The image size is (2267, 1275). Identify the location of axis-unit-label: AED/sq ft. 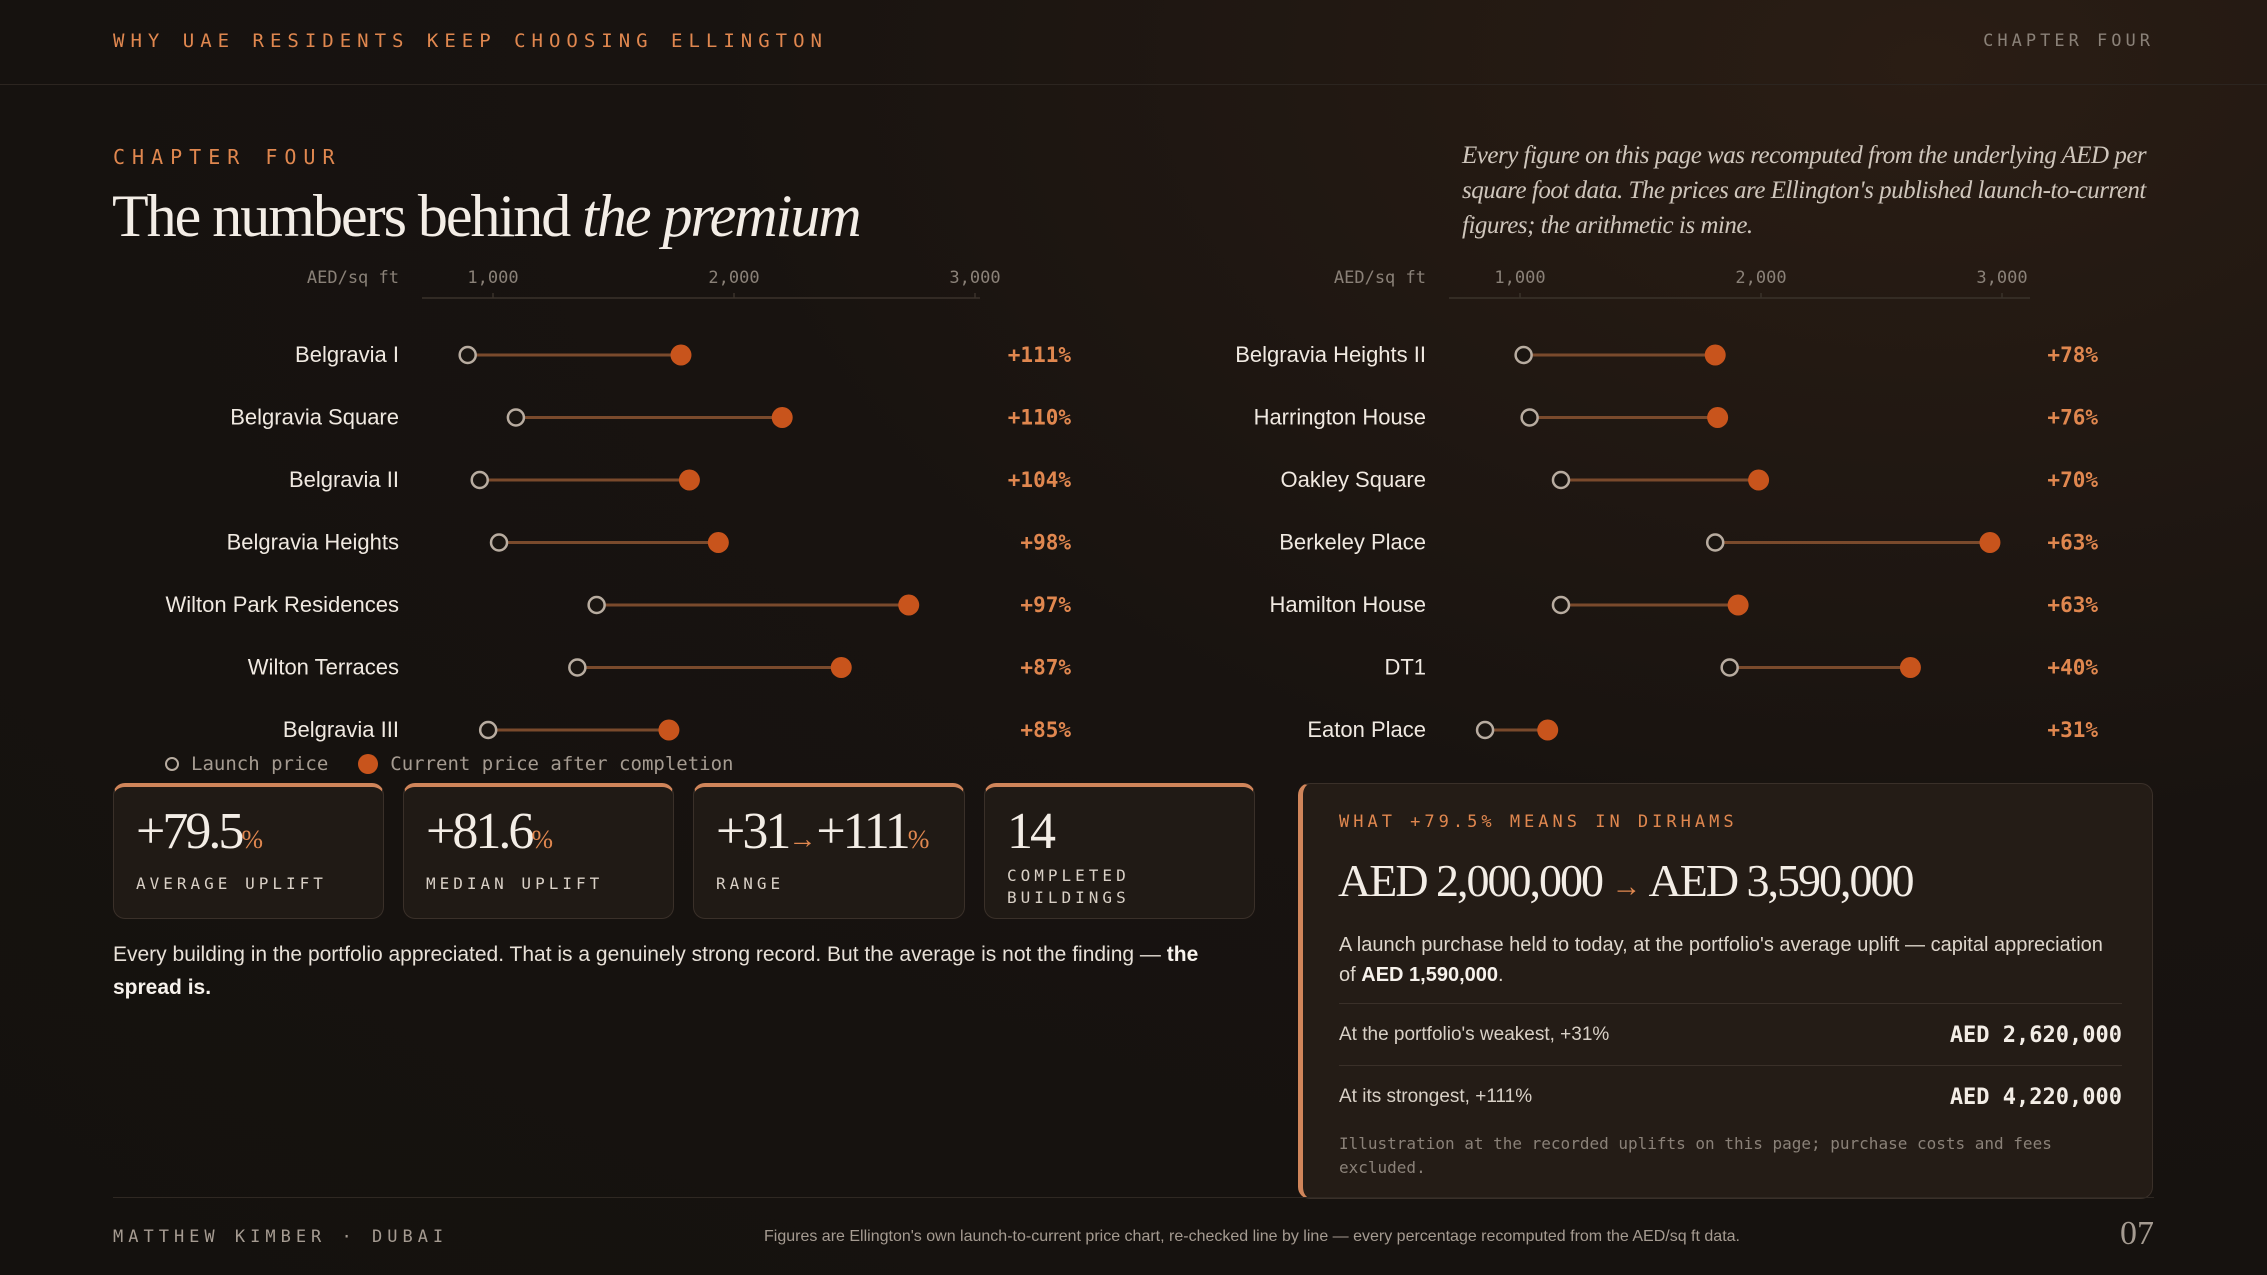
(353, 278).